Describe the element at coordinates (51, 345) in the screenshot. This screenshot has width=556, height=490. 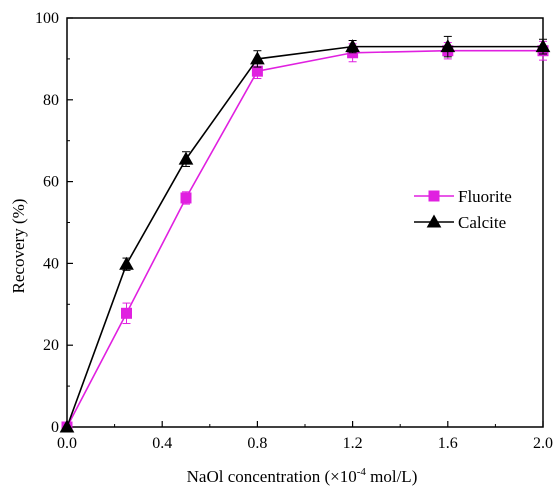
I see `y-tick-label: 20` at that location.